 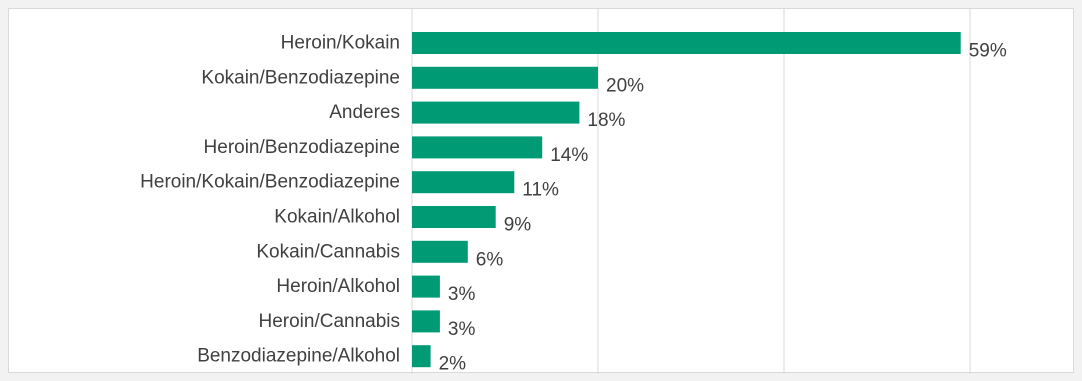 What do you see at coordinates (988, 51) in the screenshot?
I see `value-label-0: 59%` at bounding box center [988, 51].